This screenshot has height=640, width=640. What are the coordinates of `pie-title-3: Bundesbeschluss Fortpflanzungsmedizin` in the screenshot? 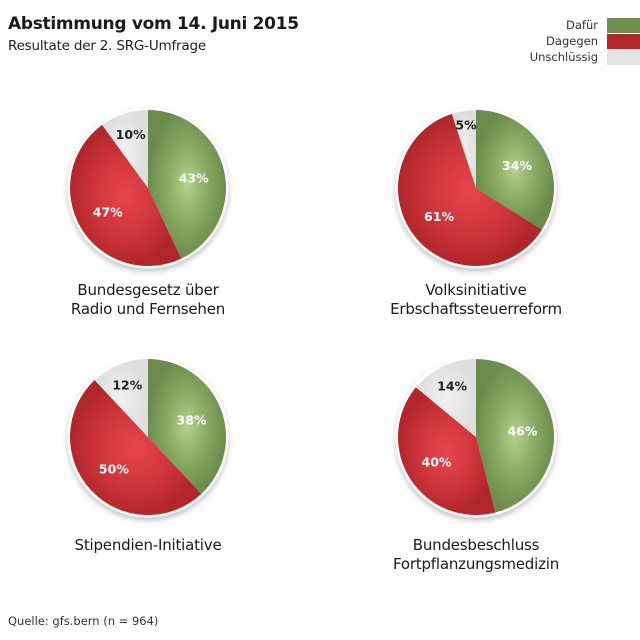 It's located at (476, 555).